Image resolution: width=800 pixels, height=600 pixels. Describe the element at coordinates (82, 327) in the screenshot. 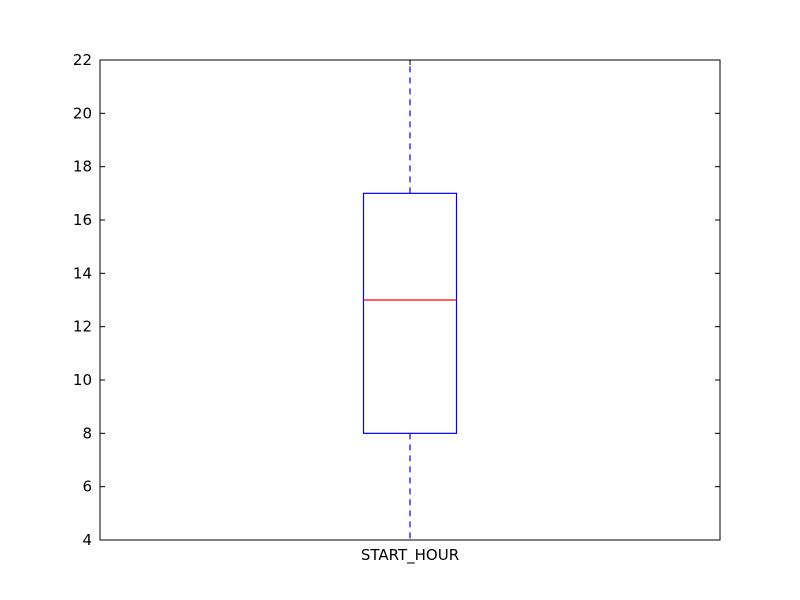

I see `y-tick-label: 12` at that location.